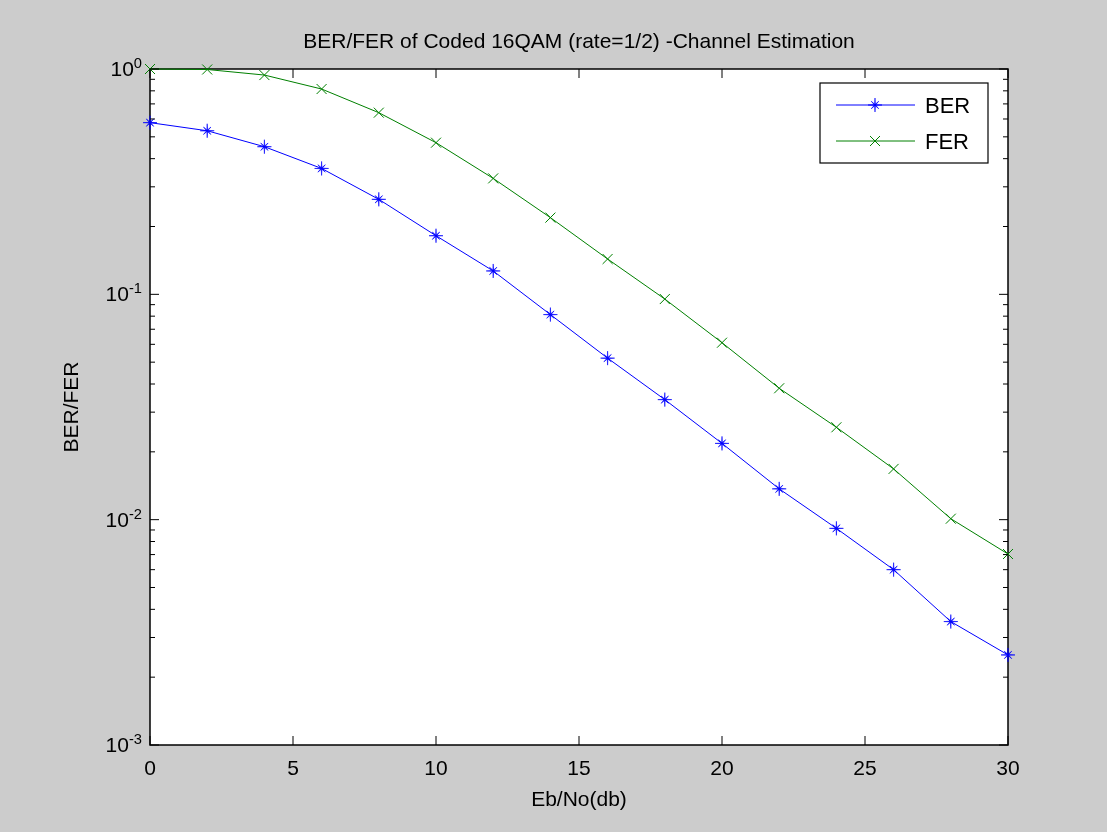  Describe the element at coordinates (579, 798) in the screenshot. I see `x-axis-title: Eb/No(db)` at that location.